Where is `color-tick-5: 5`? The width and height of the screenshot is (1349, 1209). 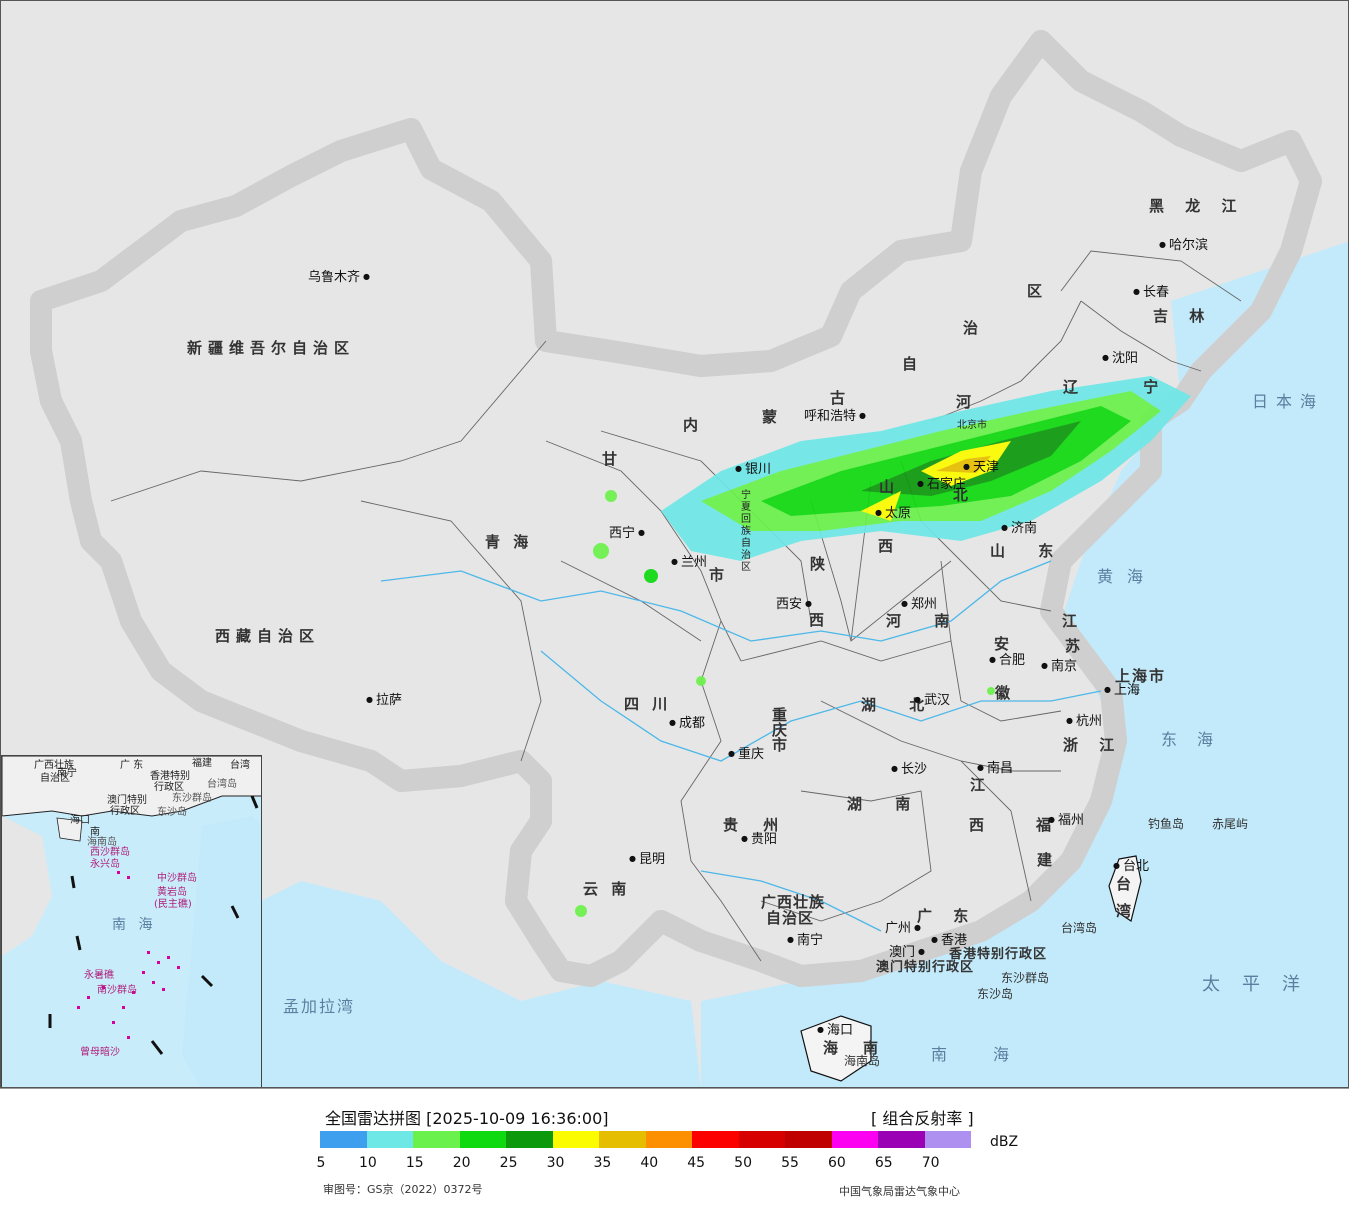
color-tick-5: 5 is located at coordinates (321, 1163).